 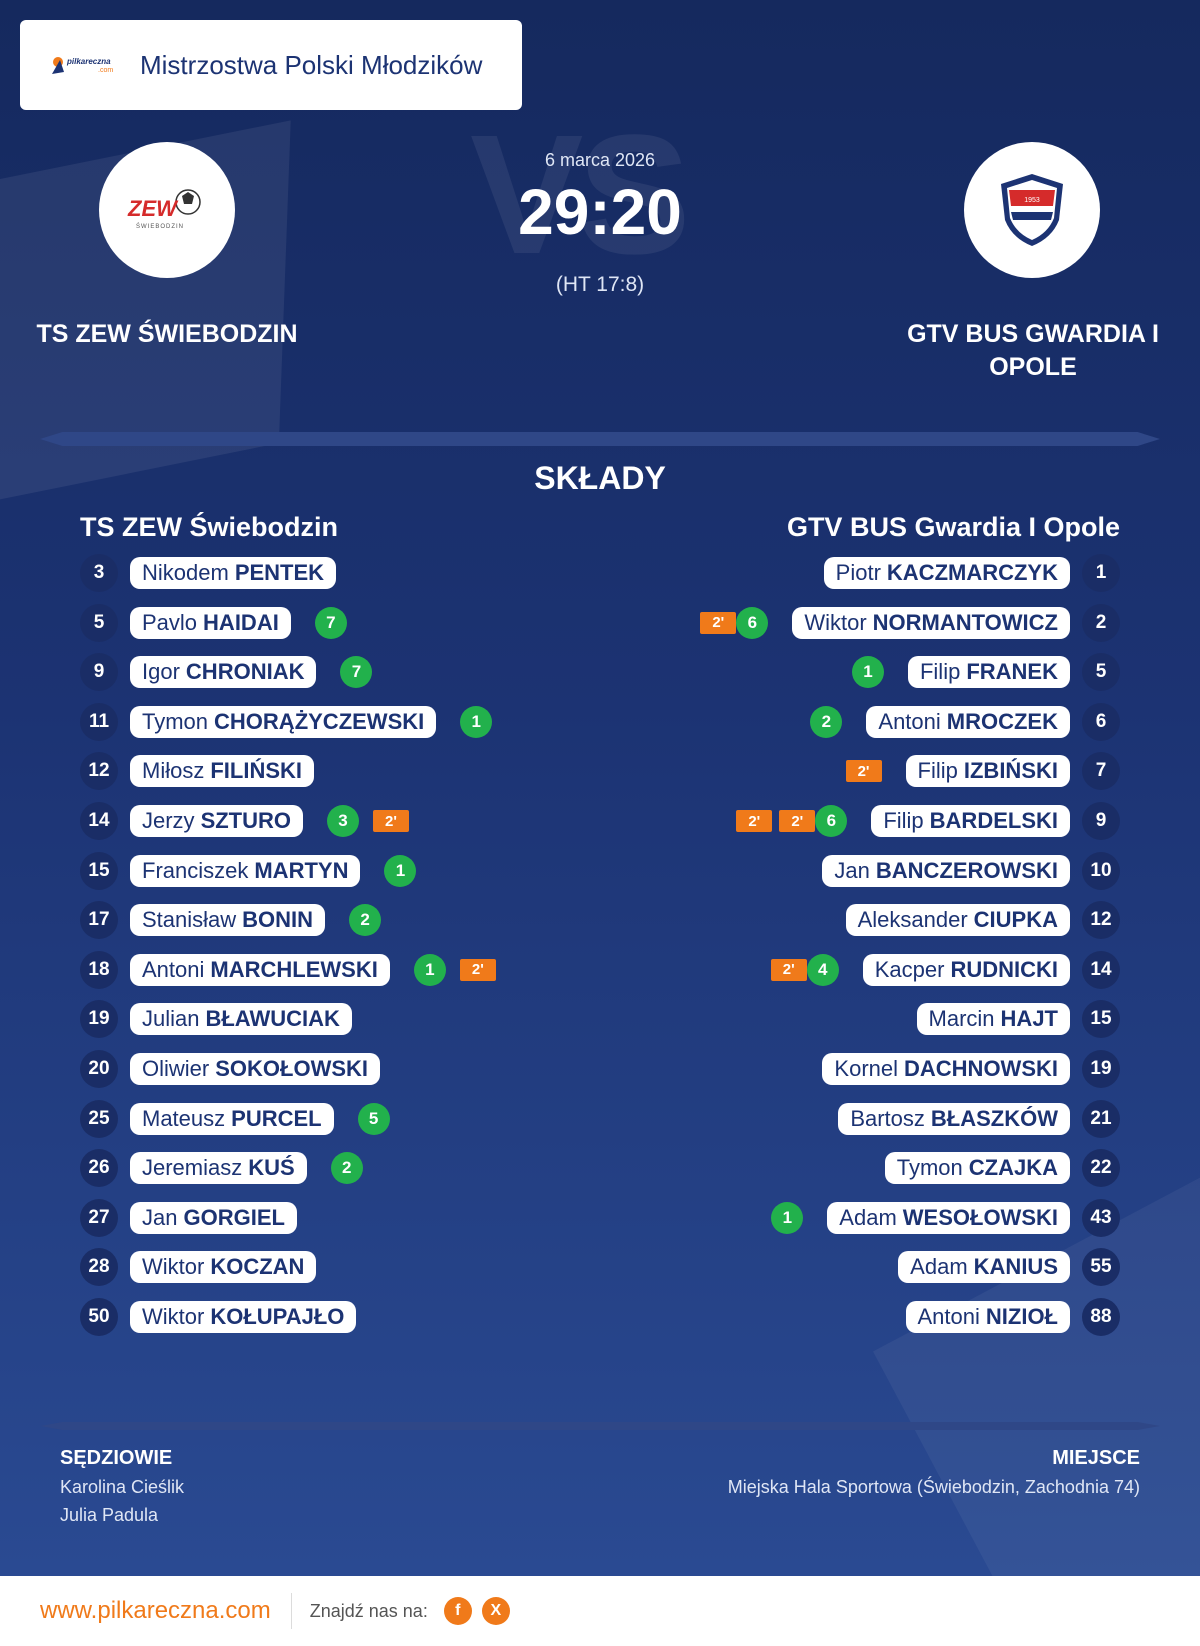 I want to click on divider, so click(x=600, y=439).